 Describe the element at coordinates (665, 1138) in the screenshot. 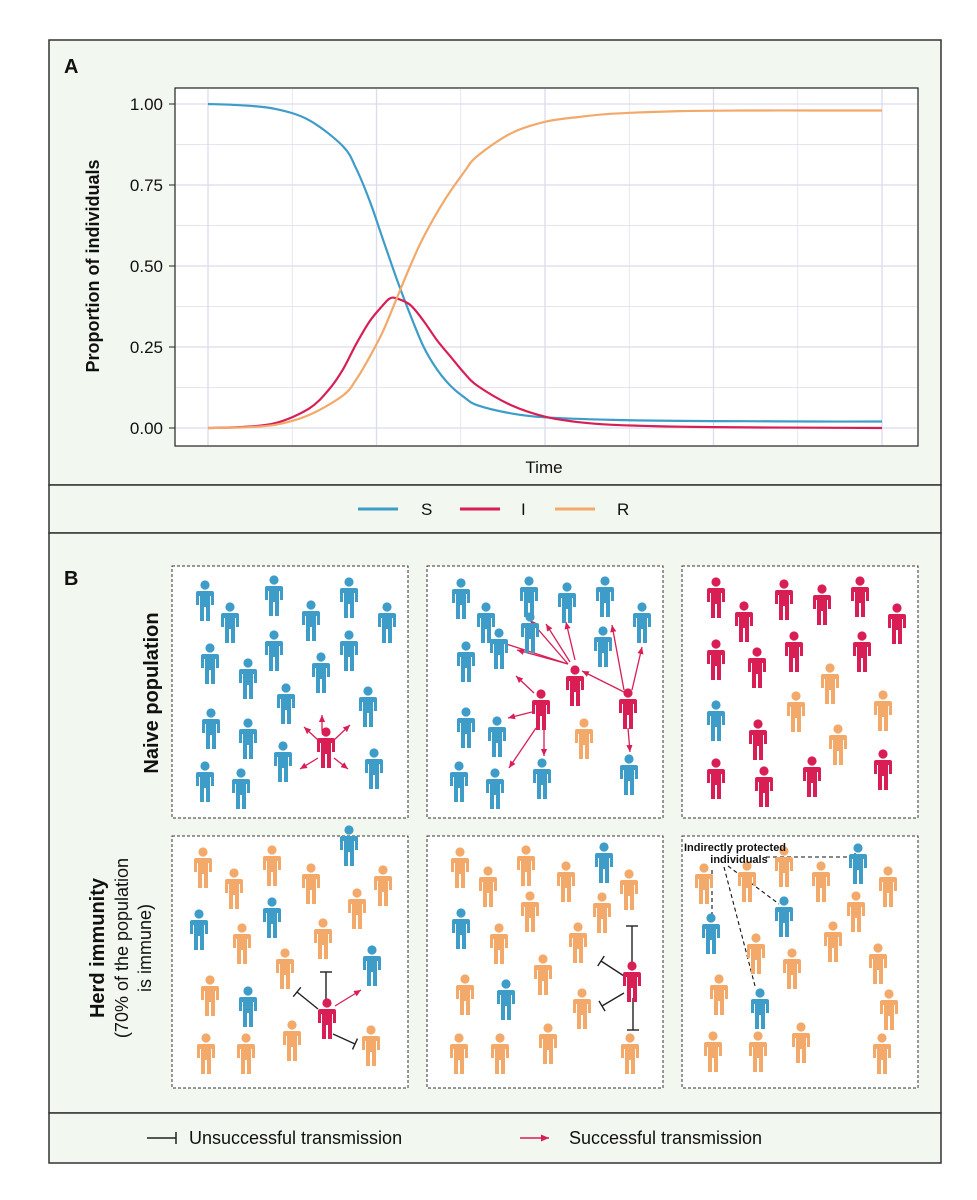

I see `legend-successful-label: Successful transmission` at that location.